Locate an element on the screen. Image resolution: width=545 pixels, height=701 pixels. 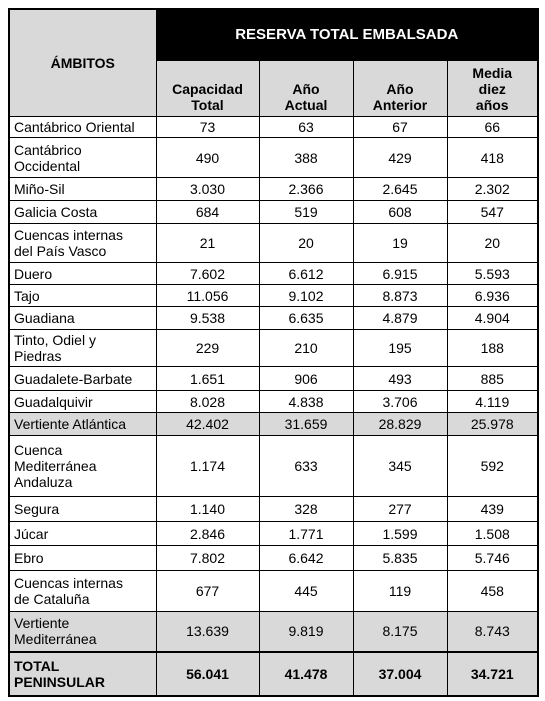
column-header: Media diez años is located at coordinates (492, 88).